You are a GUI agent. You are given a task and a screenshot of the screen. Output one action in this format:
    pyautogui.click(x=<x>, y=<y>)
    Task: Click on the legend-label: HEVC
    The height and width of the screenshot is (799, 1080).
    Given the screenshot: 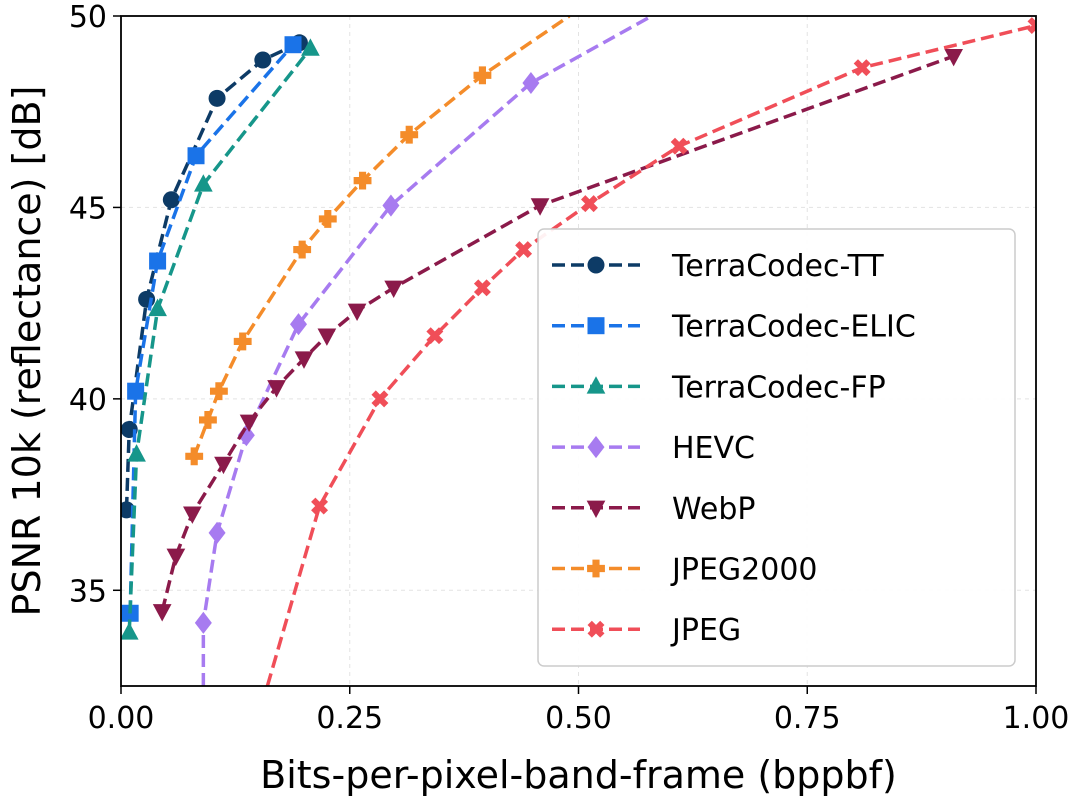 What is the action you would take?
    pyautogui.click(x=713, y=448)
    